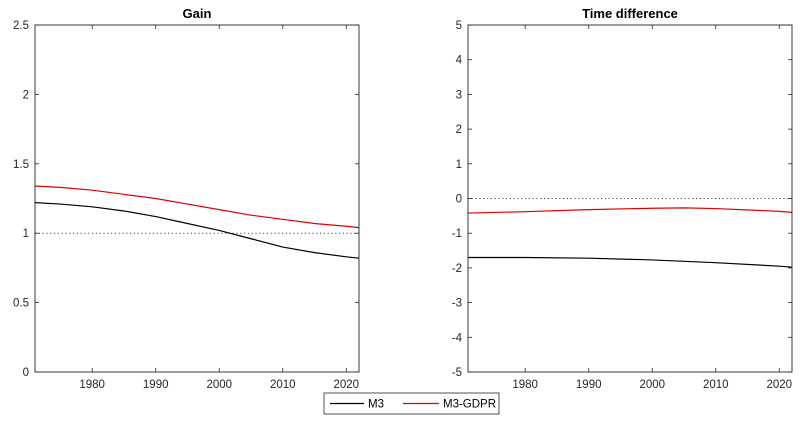 This screenshot has width=800, height=425. What do you see at coordinates (457, 304) in the screenshot?
I see `y-tick-label: -3` at bounding box center [457, 304].